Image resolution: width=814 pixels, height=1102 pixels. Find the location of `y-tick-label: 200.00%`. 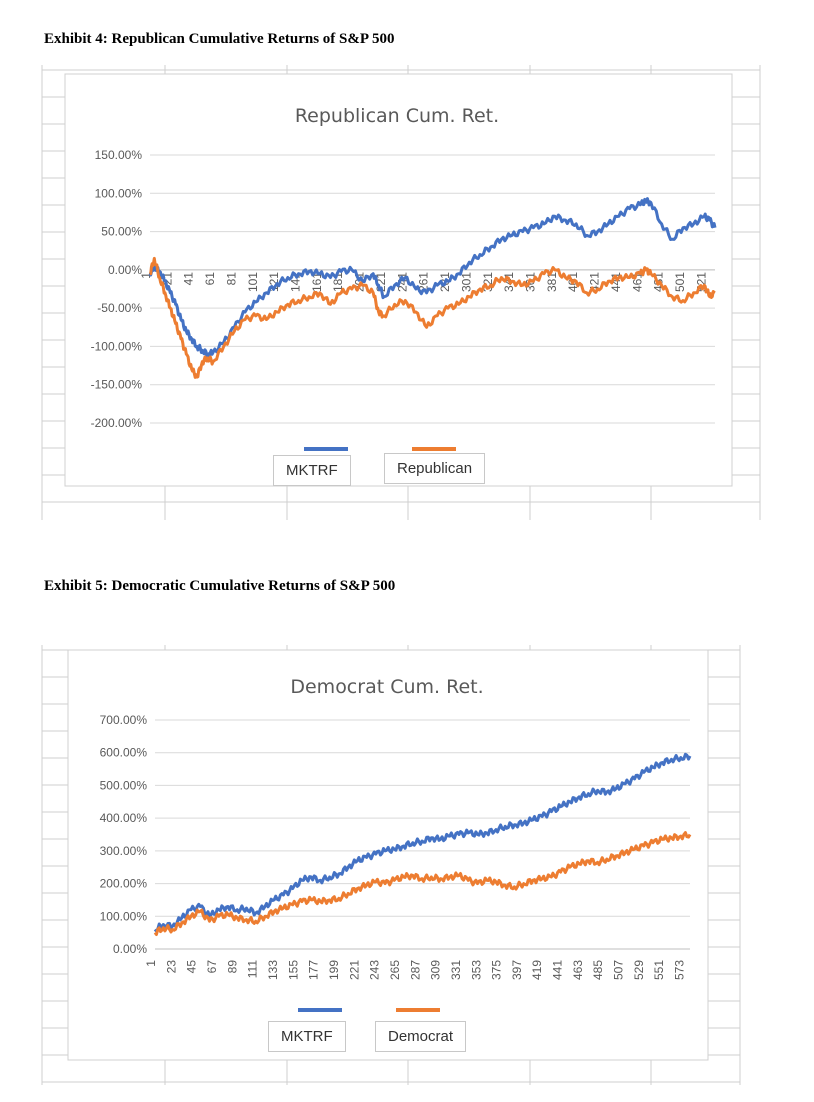

y-tick-label: 200.00% is located at coordinates (124, 884).